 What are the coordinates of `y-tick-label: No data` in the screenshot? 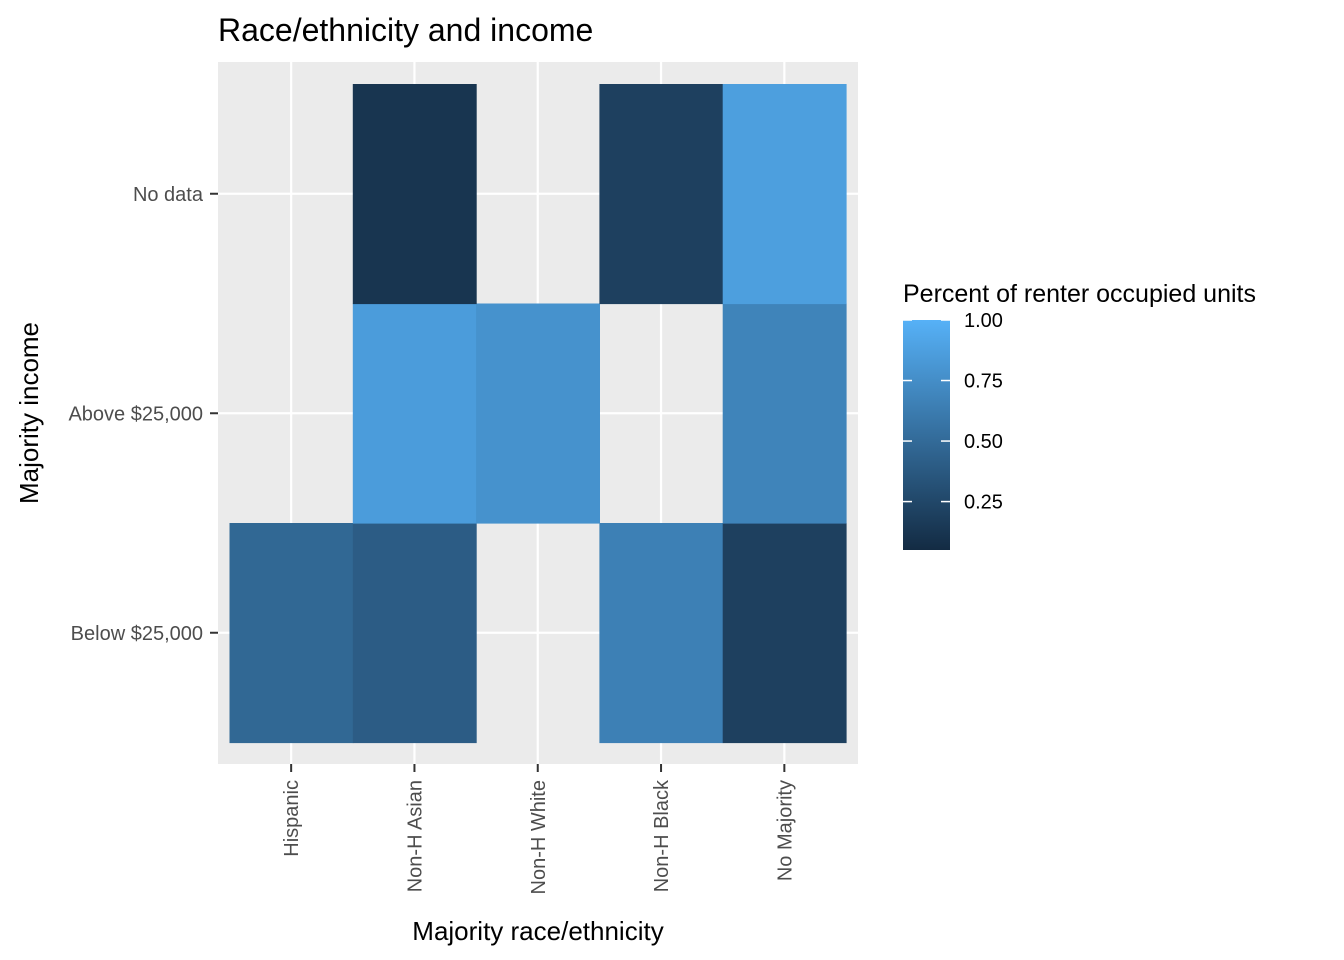 It's located at (168, 195).